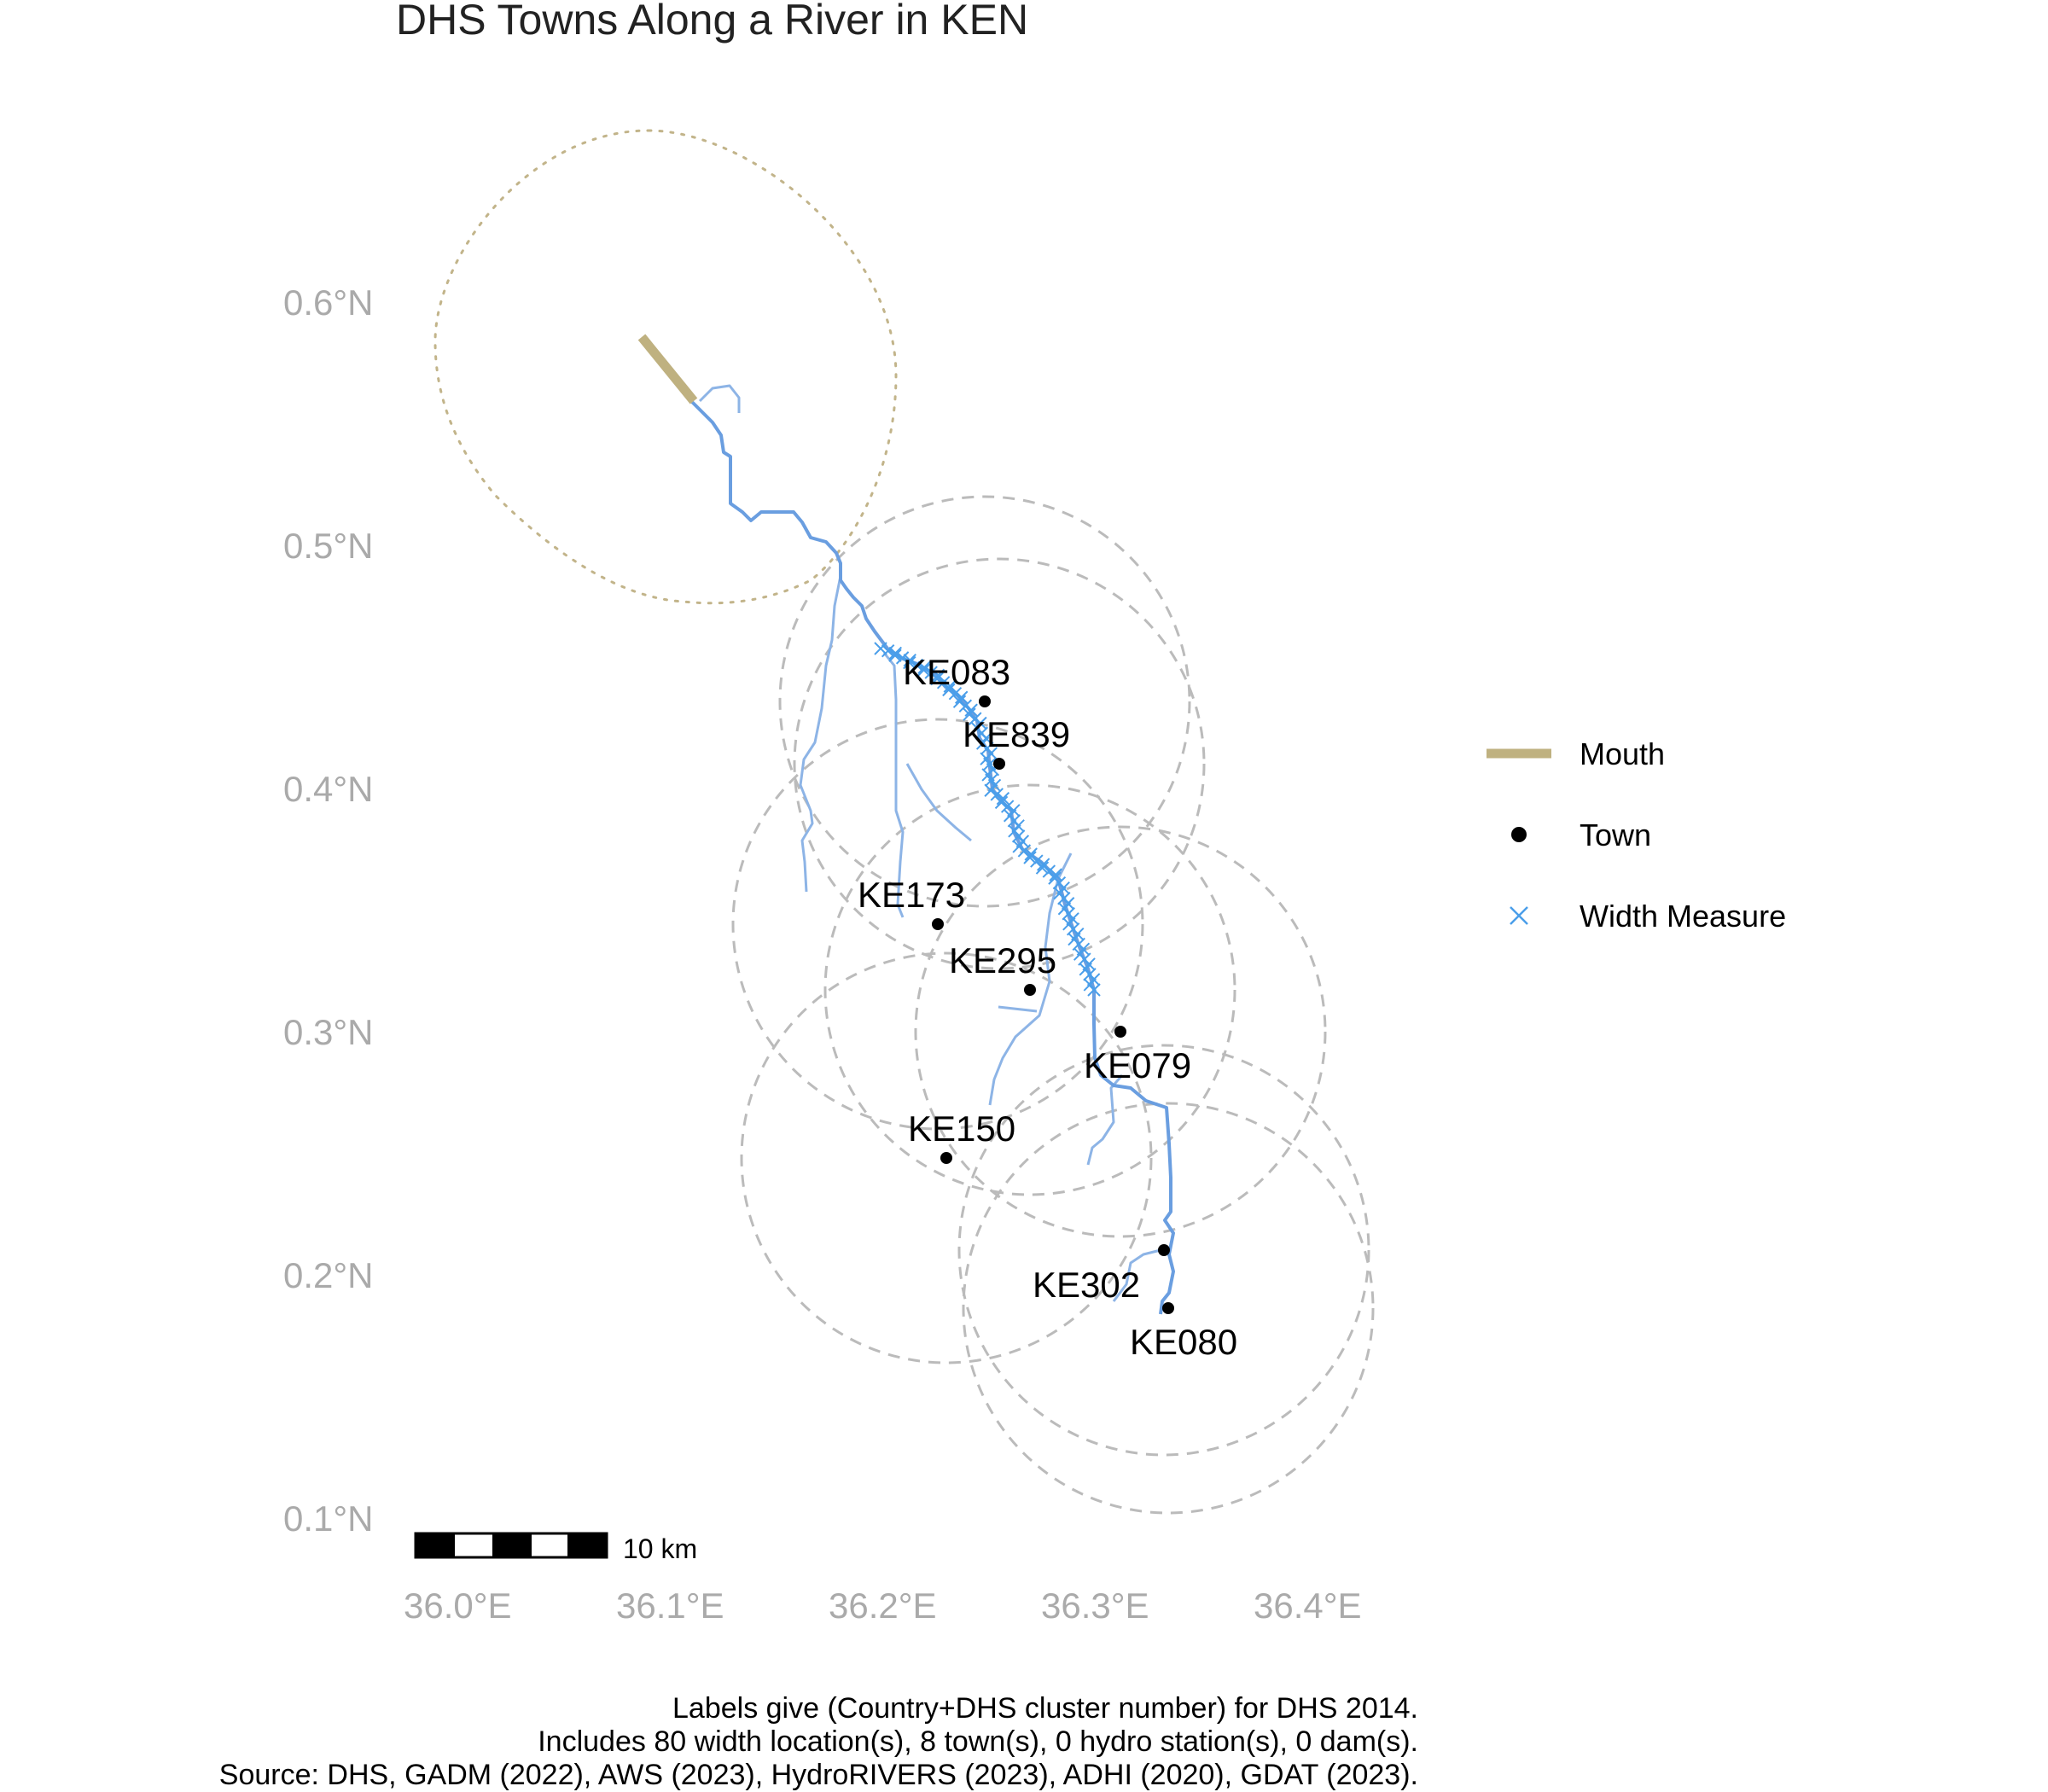 The width and height of the screenshot is (2048, 1792). What do you see at coordinates (1519, 916) in the screenshot?
I see `legend-width-measure-key` at bounding box center [1519, 916].